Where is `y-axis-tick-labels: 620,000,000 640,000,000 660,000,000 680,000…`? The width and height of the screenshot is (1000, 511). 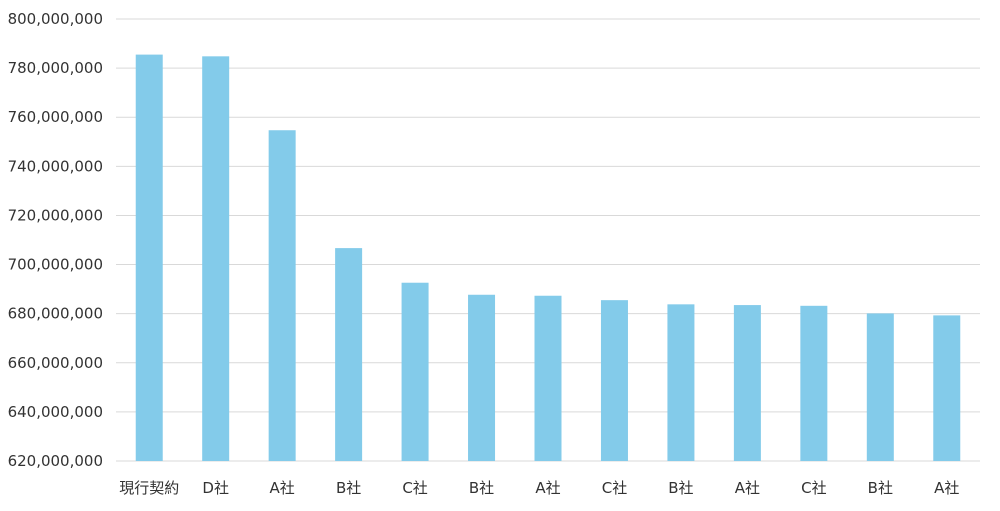
y-axis-tick-labels: 620,000,000 640,000,000 660,000,000 680,000… is located at coordinates (55, 240).